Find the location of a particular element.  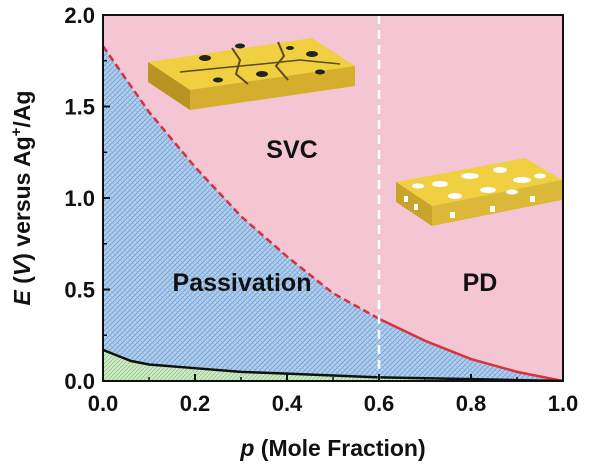

y-tick-label: 0.5 is located at coordinates (79, 290).